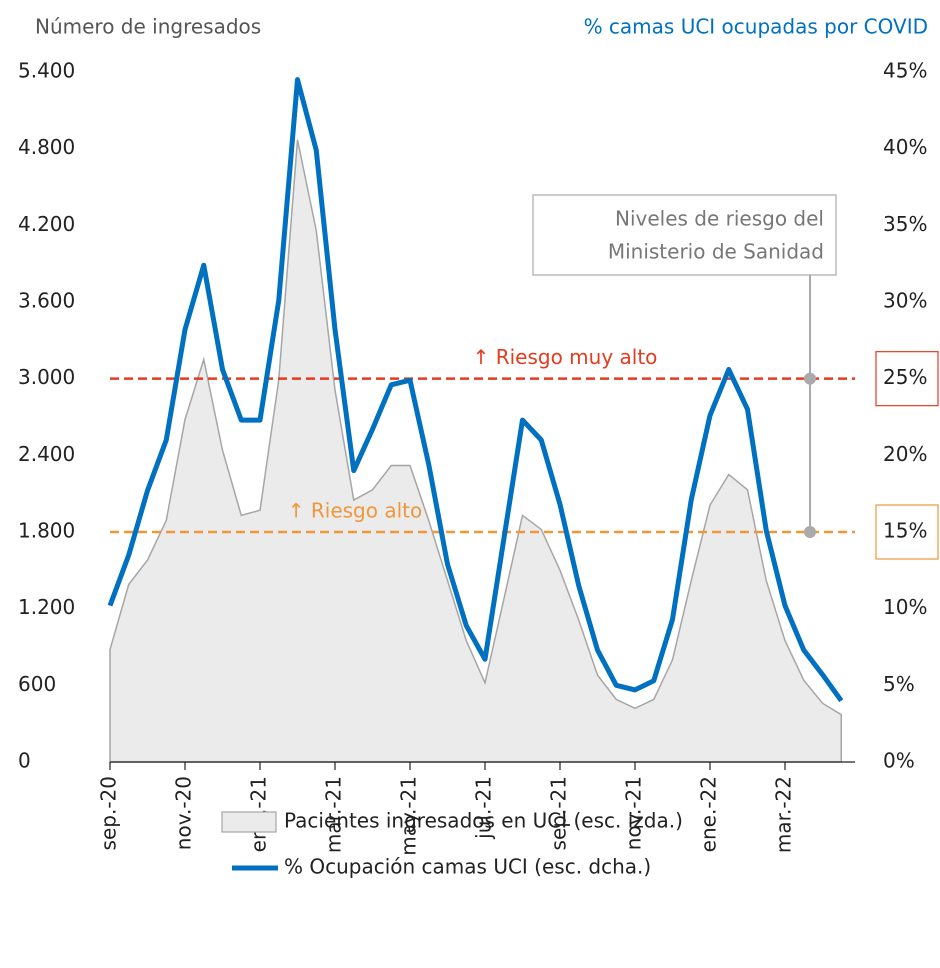 This screenshot has width=940, height=968. Describe the element at coordinates (899, 684) in the screenshot. I see `y2-tick-label: 5%` at that location.